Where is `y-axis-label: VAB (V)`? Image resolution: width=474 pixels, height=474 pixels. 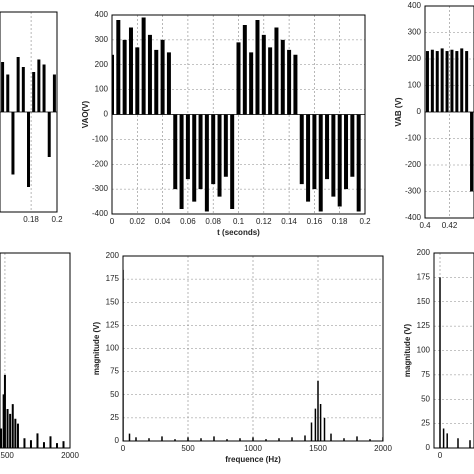 y-axis-label: VAB (V) is located at coordinates (398, 112).